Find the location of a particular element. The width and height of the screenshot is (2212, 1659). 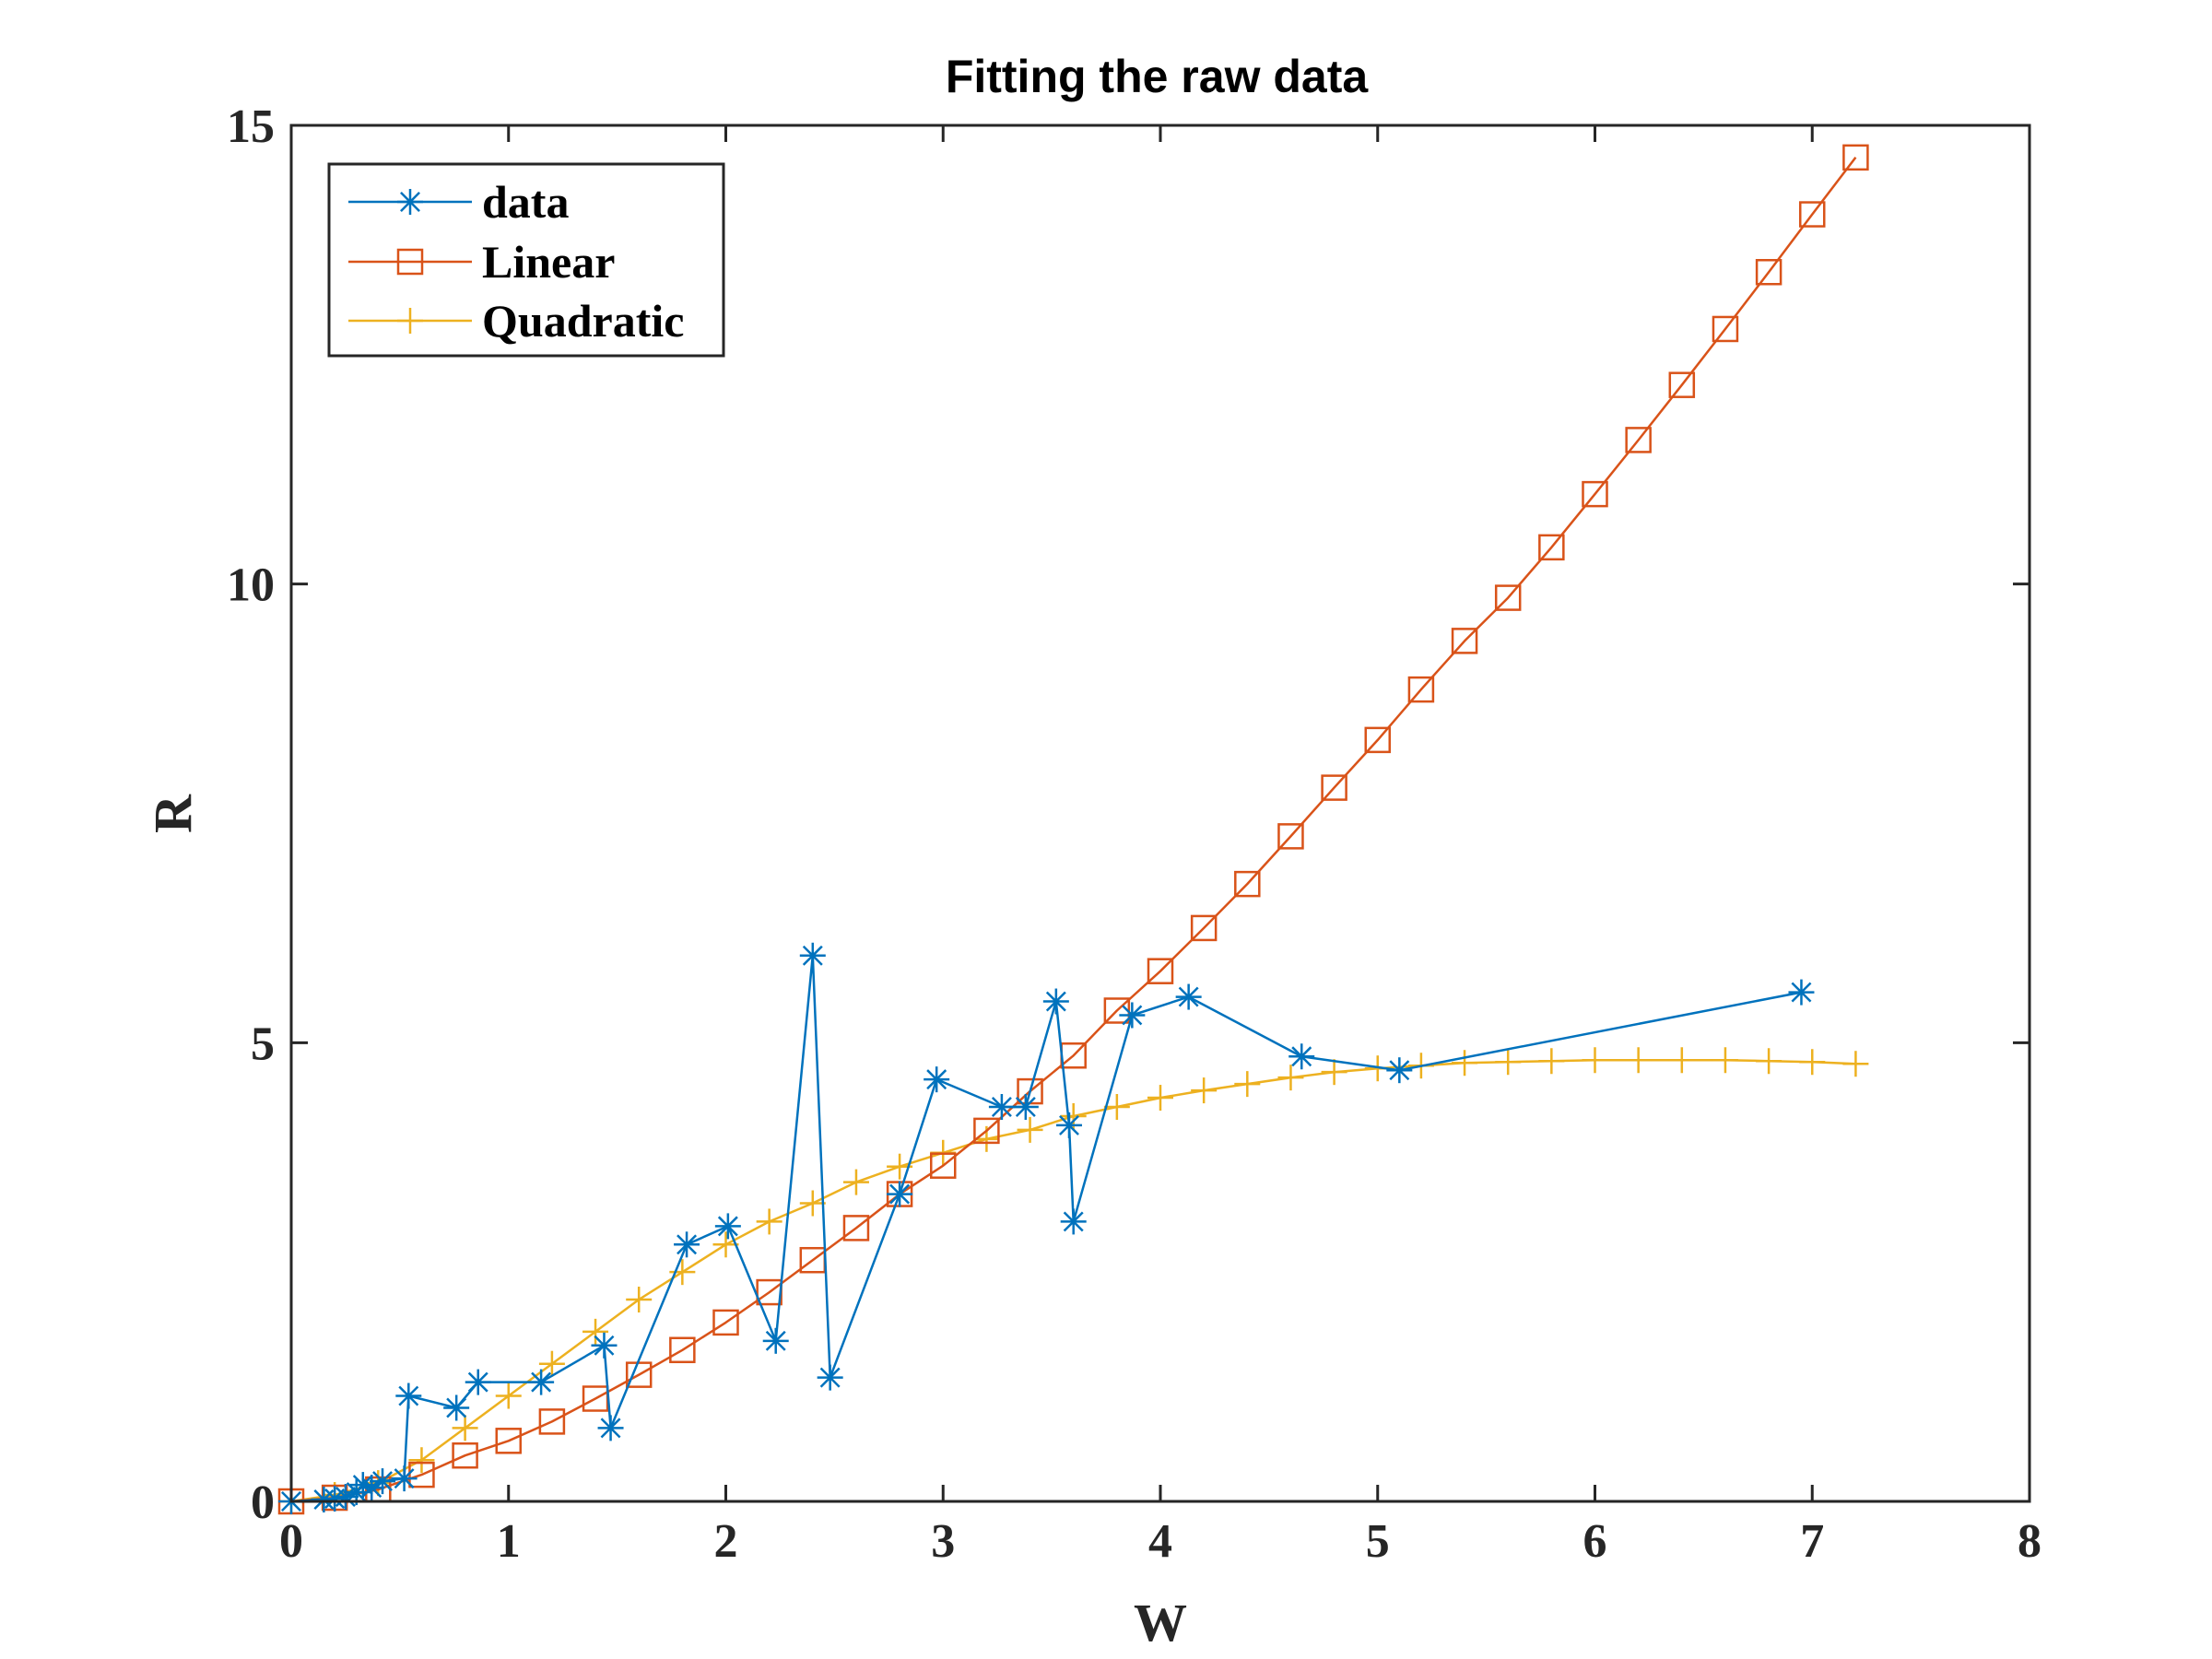

x-tick-label: 1 is located at coordinates (509, 1541).